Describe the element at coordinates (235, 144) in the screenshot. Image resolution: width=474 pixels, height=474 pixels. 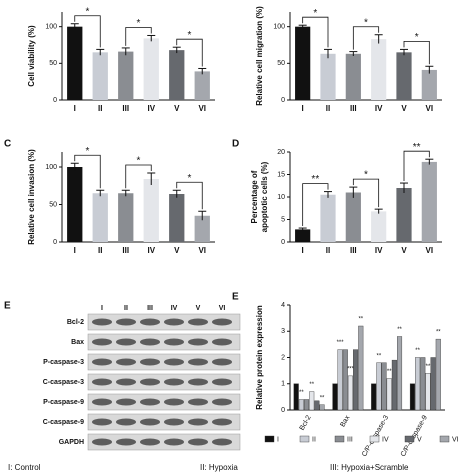
I see `panel-letter: D` at that location.